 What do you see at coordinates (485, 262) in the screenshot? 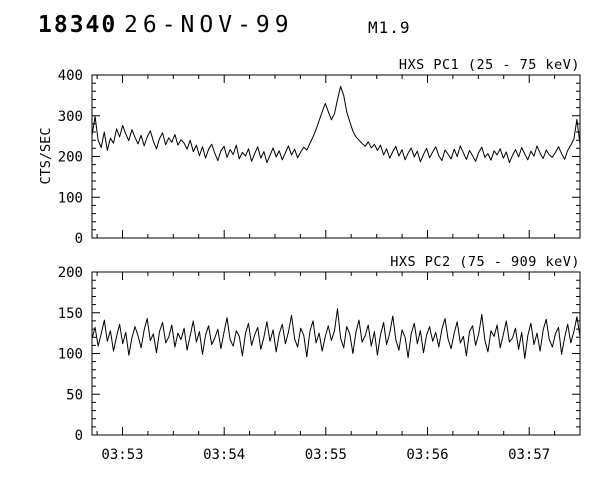
I see `pc2-panel-title: HXS PC2 (75 - 909 keV)` at bounding box center [485, 262].